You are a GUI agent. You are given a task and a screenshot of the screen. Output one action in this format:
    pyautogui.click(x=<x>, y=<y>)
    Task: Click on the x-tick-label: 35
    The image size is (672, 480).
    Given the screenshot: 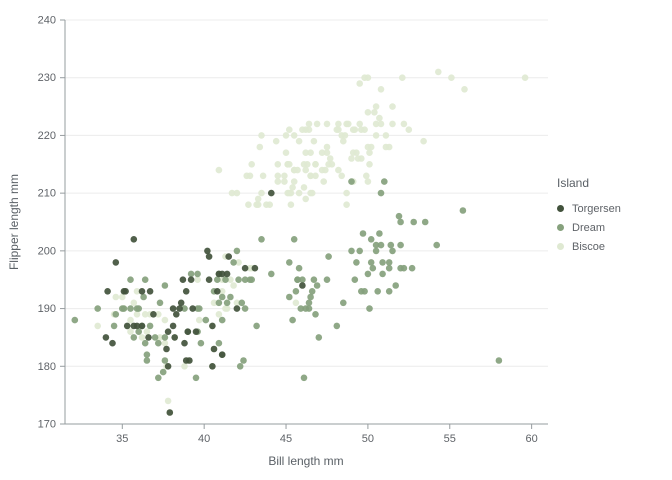 What is the action you would take?
    pyautogui.click(x=122, y=439)
    